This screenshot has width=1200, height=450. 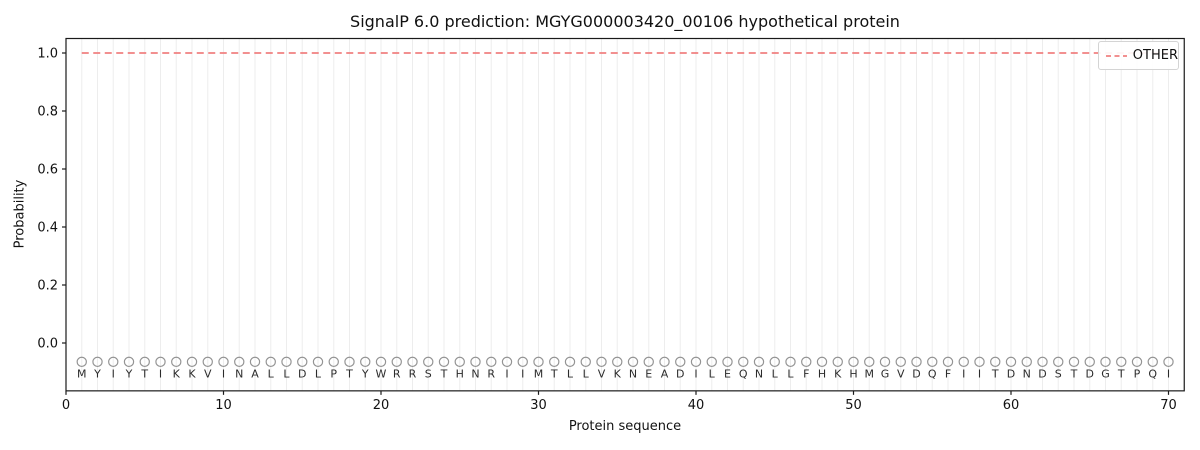 I want to click on y-axis-label: Probability, so click(x=20, y=214).